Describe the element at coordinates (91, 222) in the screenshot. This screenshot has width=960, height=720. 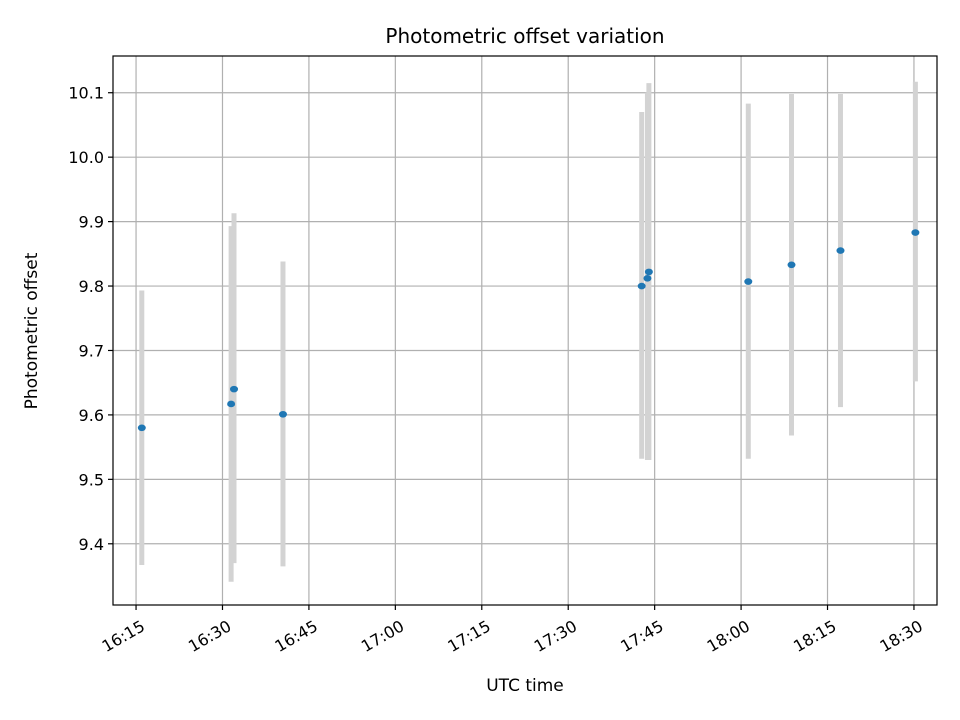
I see `y-tick-label: 9.9` at that location.